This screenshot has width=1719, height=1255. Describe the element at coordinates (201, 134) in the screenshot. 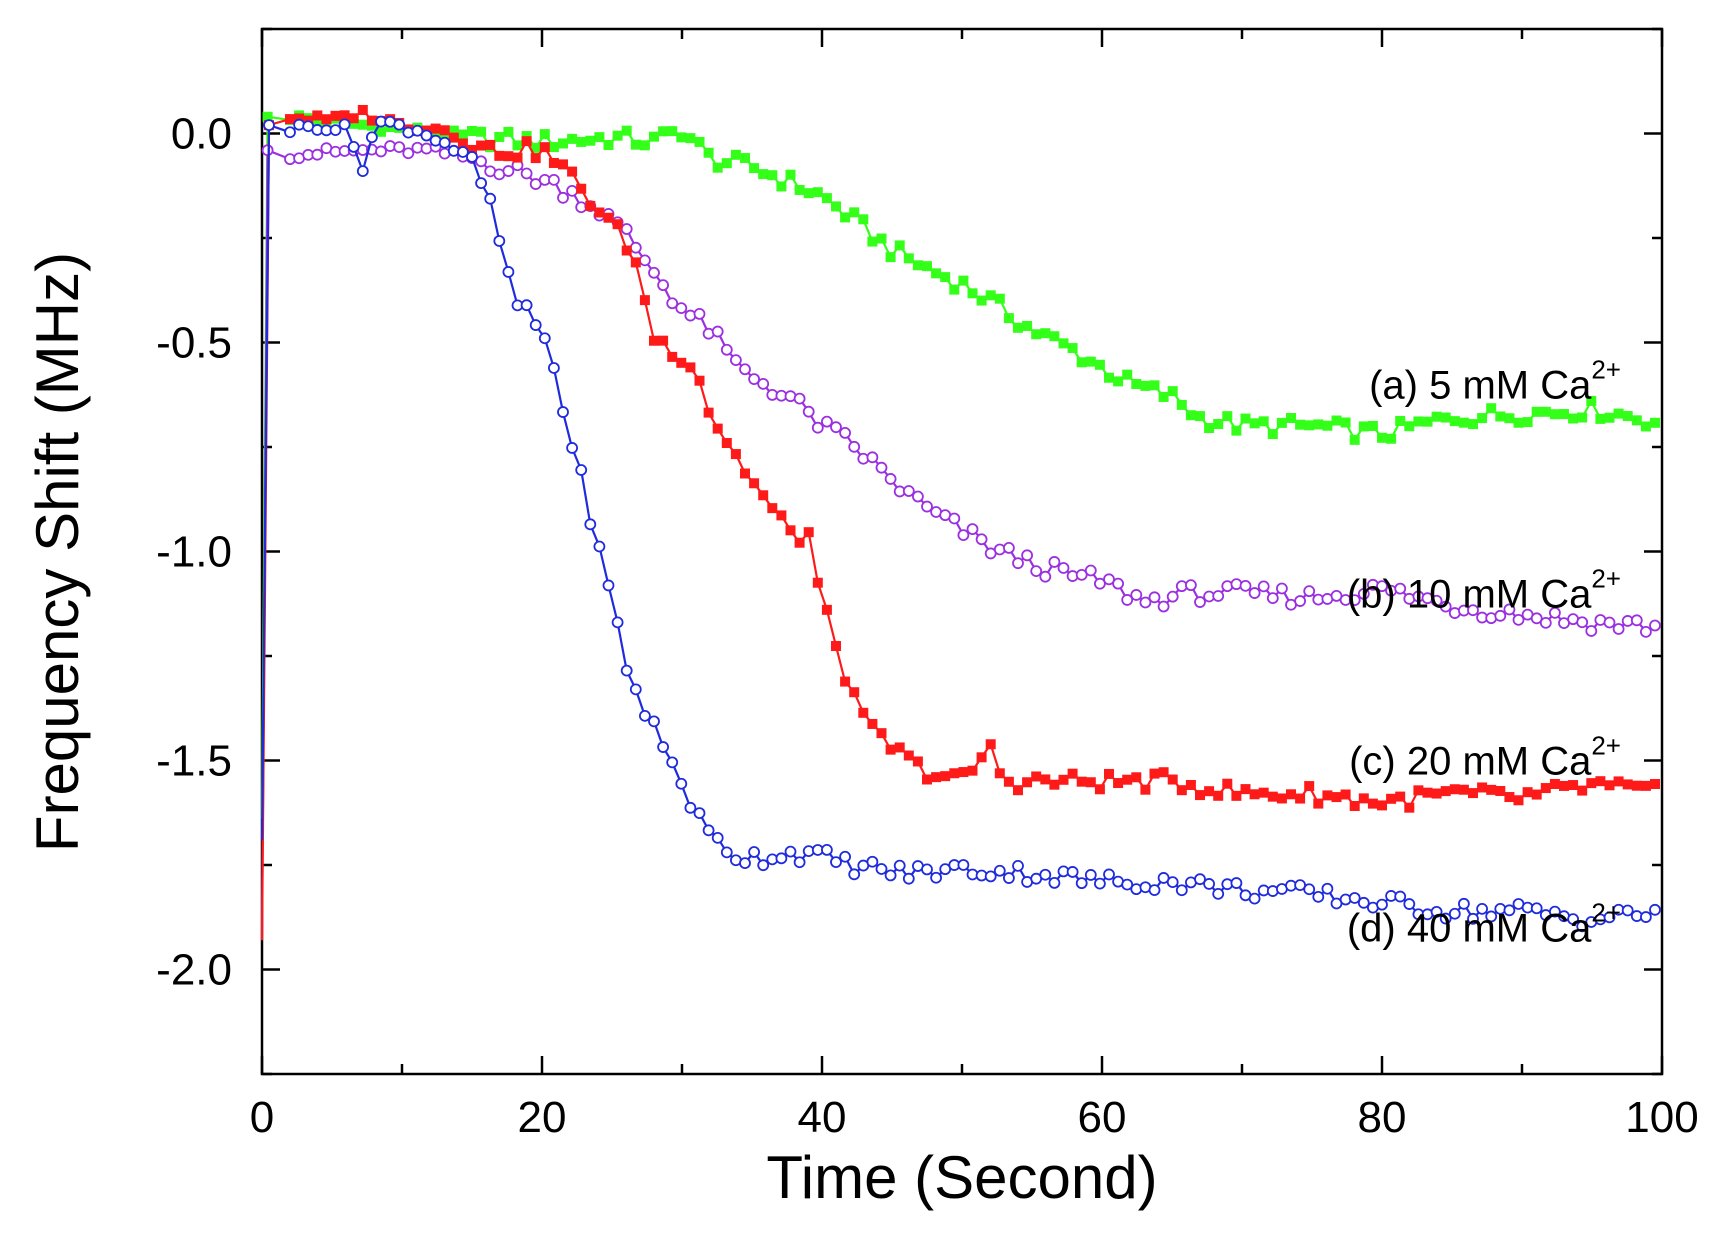

I see `y-tick-label: 0.0` at that location.